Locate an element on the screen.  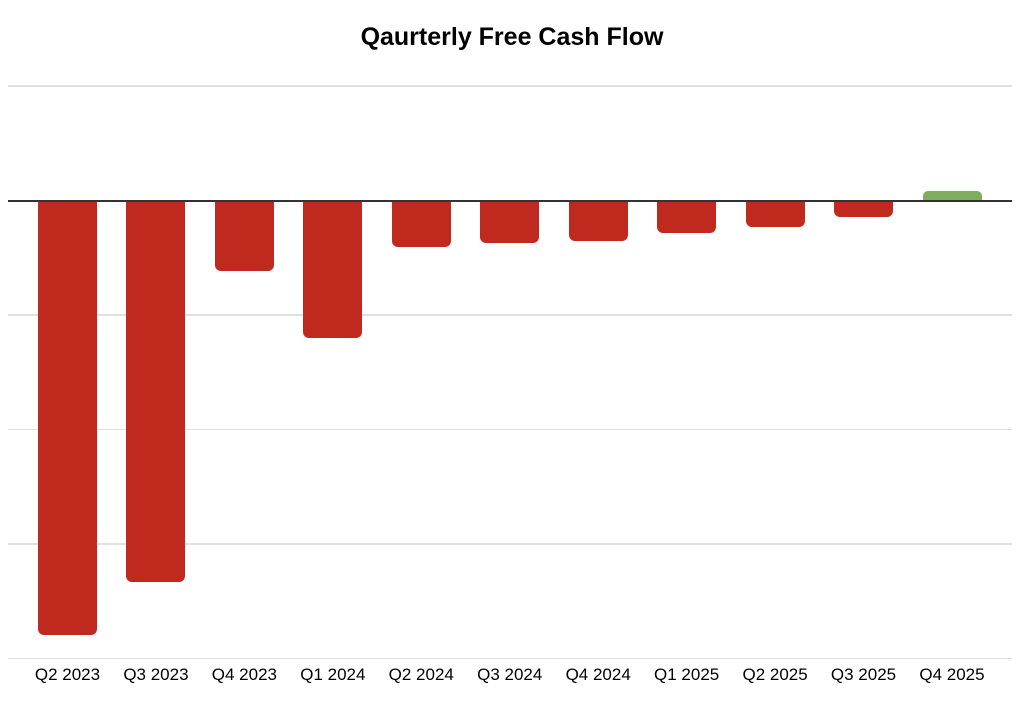
chart-title: Qaurterly Free Cash Flow is located at coordinates (512, 37).